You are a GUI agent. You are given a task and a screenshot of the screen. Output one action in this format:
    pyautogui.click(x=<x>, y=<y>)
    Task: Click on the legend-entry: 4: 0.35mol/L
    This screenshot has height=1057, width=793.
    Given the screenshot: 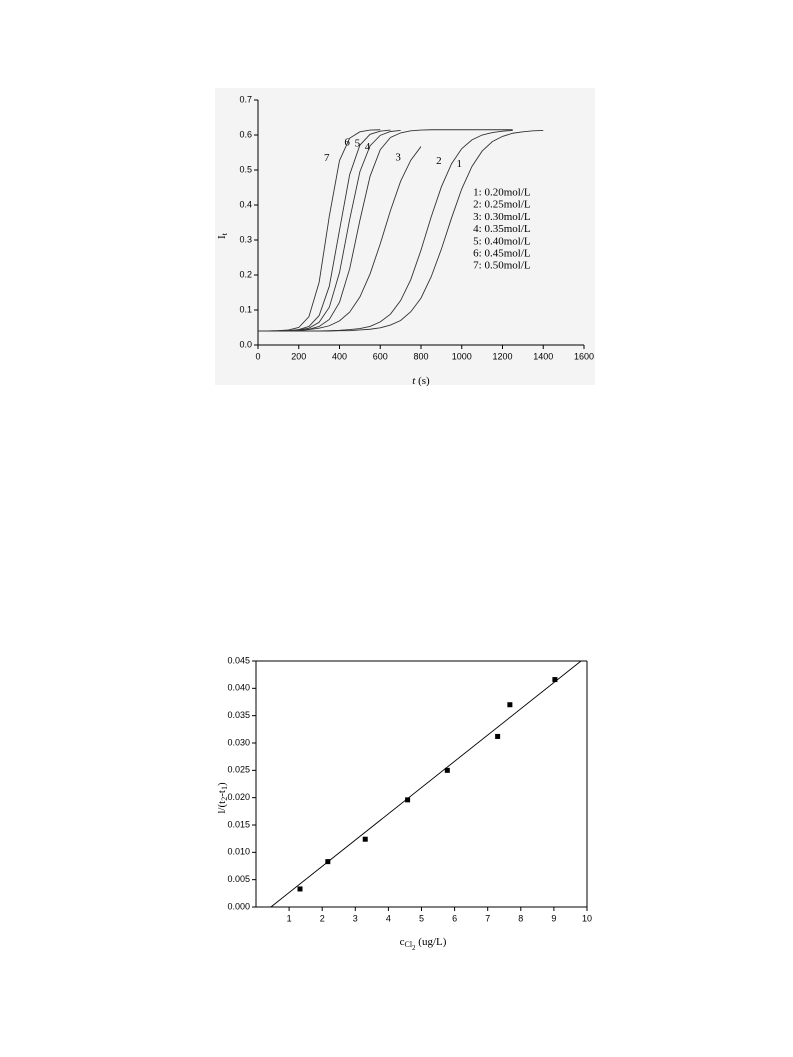 What is the action you would take?
    pyautogui.click(x=502, y=229)
    